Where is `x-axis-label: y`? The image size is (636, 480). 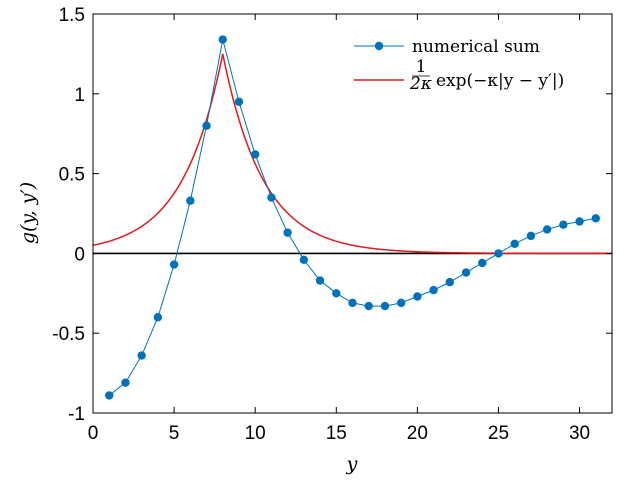
x-axis-label: y is located at coordinates (352, 464).